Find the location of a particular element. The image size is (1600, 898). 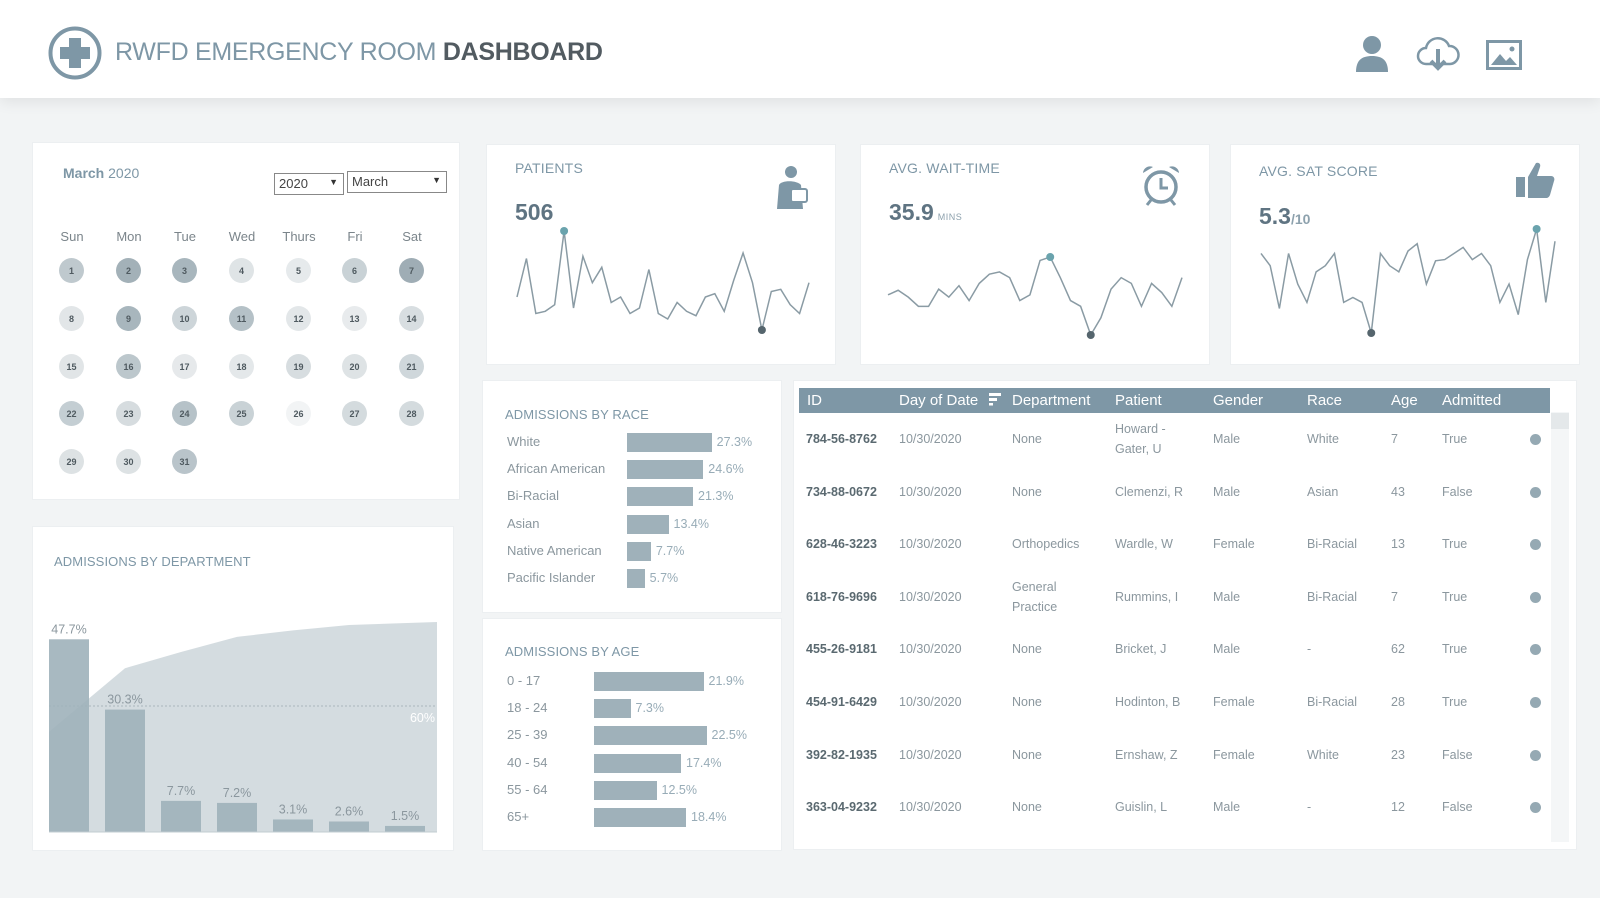

calendar-day: 2 is located at coordinates (128, 270).